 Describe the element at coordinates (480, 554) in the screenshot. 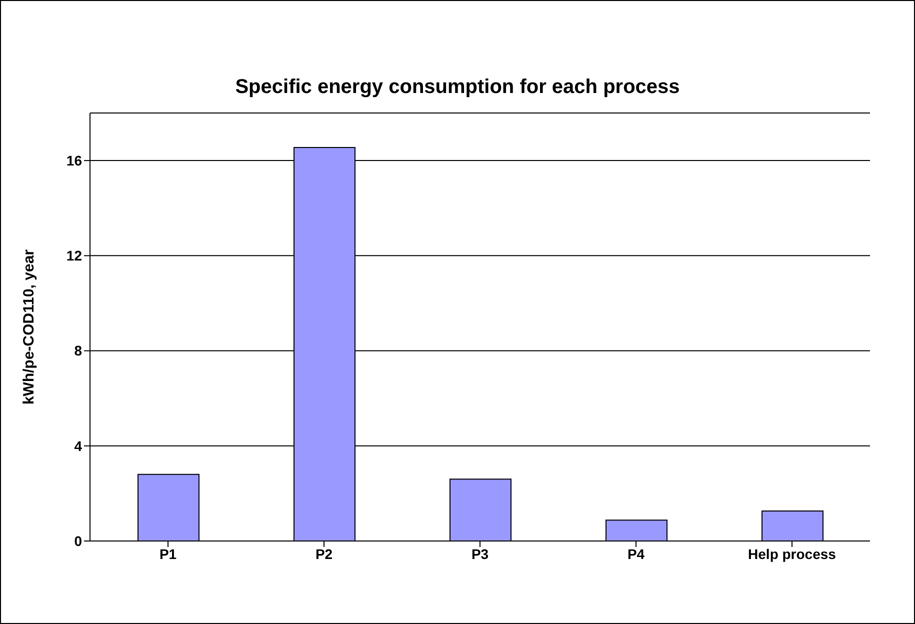

I see `x-tick-label: P3` at that location.